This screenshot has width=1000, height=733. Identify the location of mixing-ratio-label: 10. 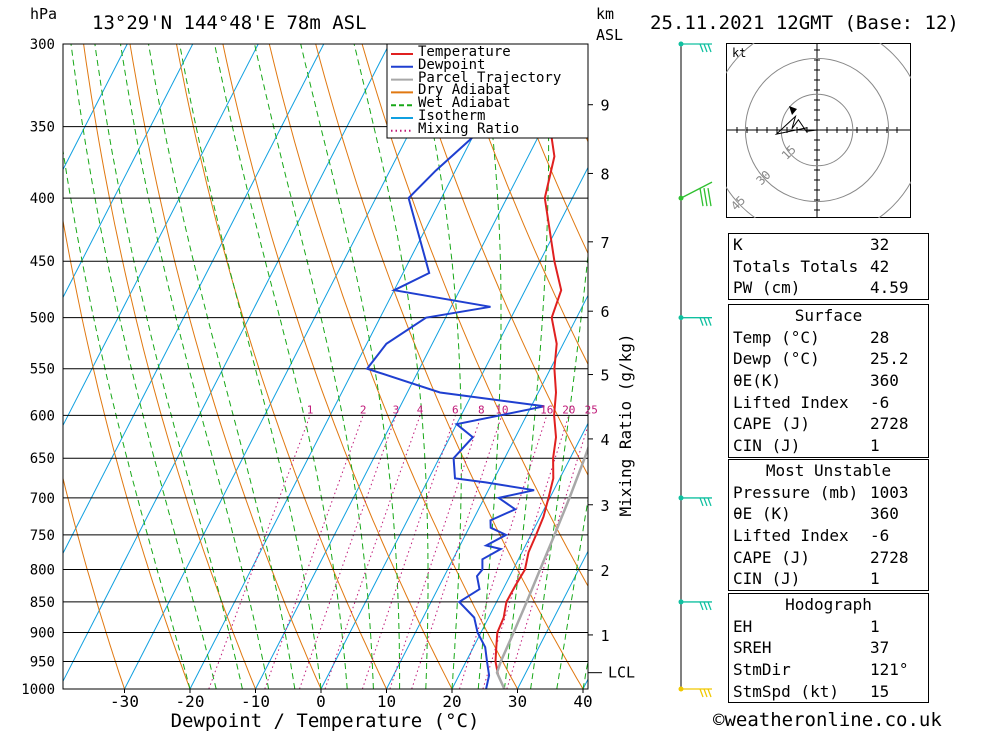
(501, 409).